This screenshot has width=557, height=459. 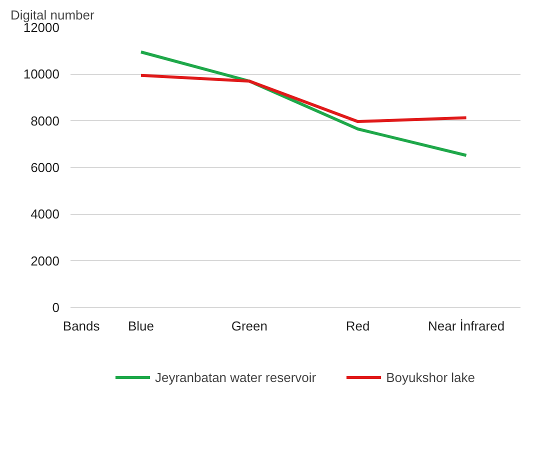 What do you see at coordinates (249, 326) in the screenshot?
I see `x-tick-label: Green` at bounding box center [249, 326].